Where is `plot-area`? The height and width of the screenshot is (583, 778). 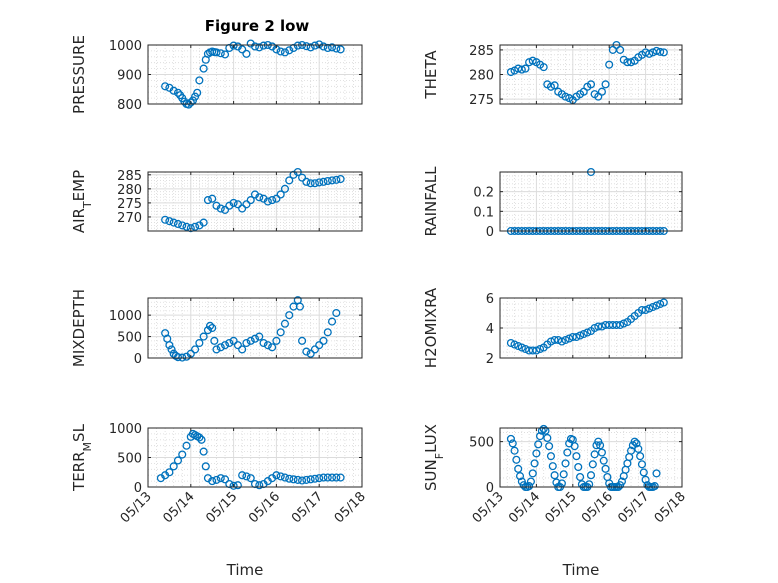
plot-area is located at coordinates (591, 201).